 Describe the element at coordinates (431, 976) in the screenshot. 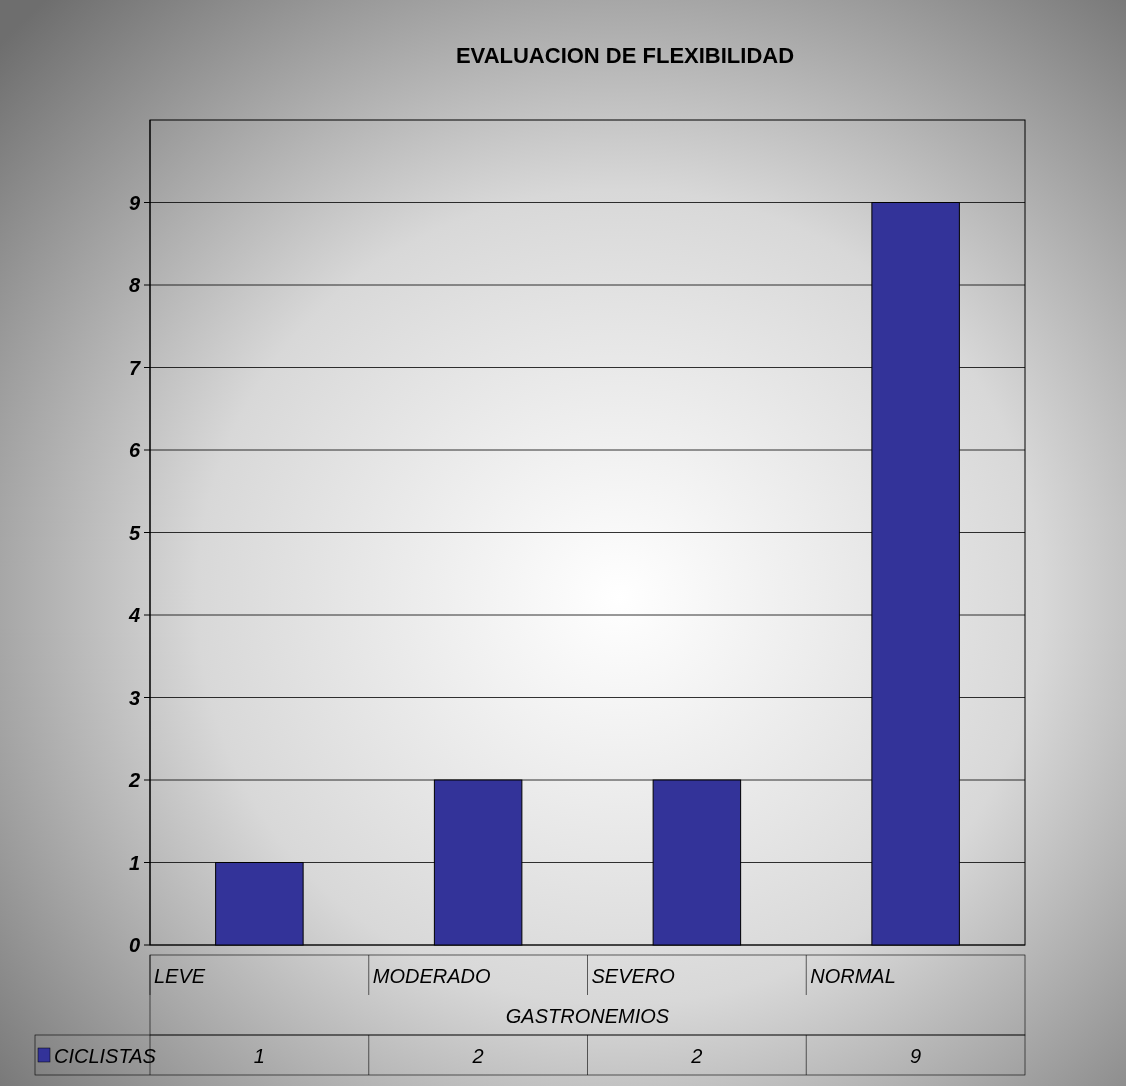

I see `x-tick-label: MODERADO` at that location.